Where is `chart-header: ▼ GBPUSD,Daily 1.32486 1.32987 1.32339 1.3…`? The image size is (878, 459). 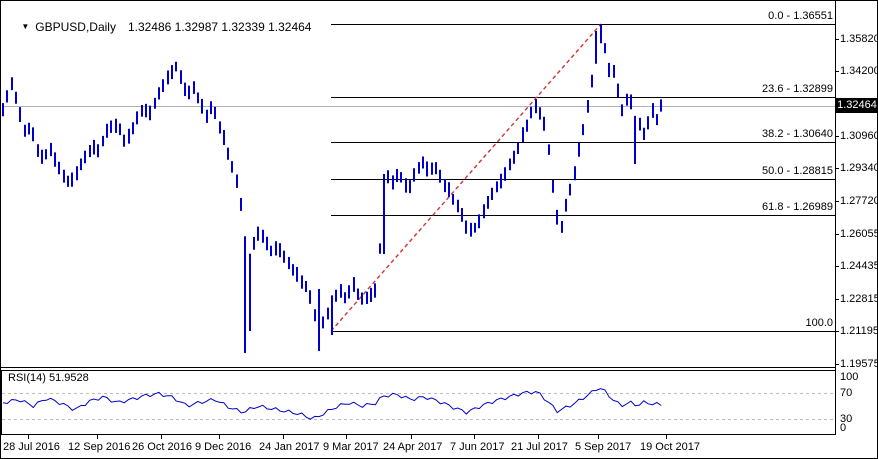 chart-header: ▼ GBPUSD,Daily 1.32486 1.32987 1.32339 1.3… is located at coordinates (159, 27).